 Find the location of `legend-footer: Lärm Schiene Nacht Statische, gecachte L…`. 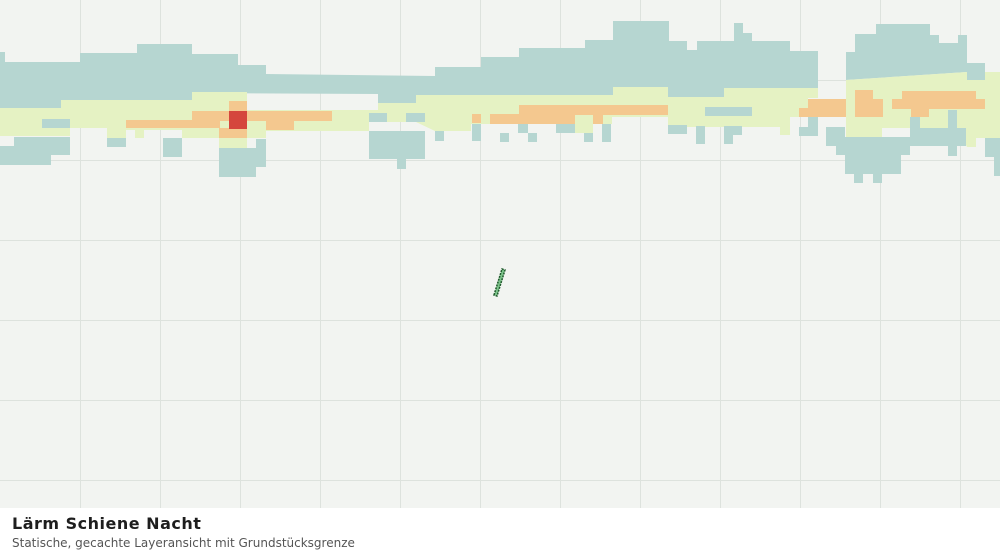

legend-footer: Lärm Schiene Nacht Statische, gecachte L… is located at coordinates (500, 534).